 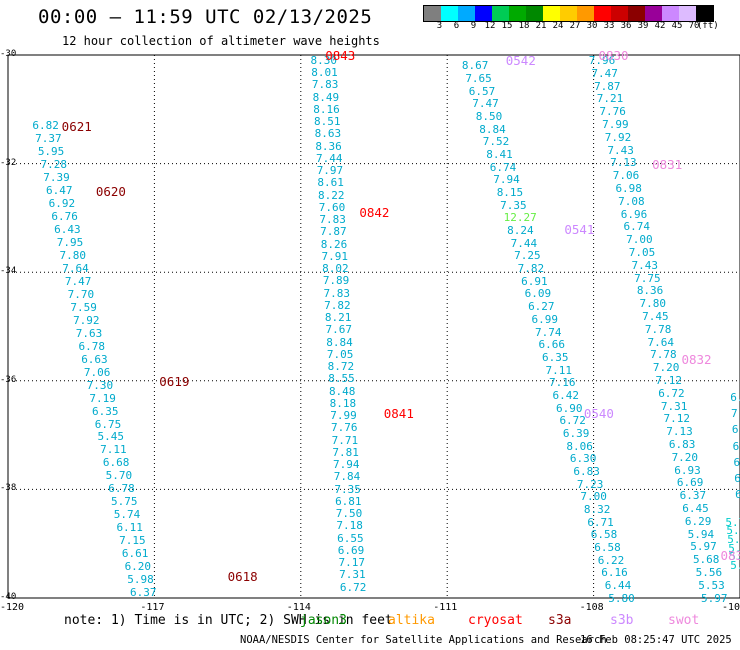 What do you see at coordinates (586, 471) in the screenshot?
I see `wave-height-value: 6.83` at bounding box center [586, 471].